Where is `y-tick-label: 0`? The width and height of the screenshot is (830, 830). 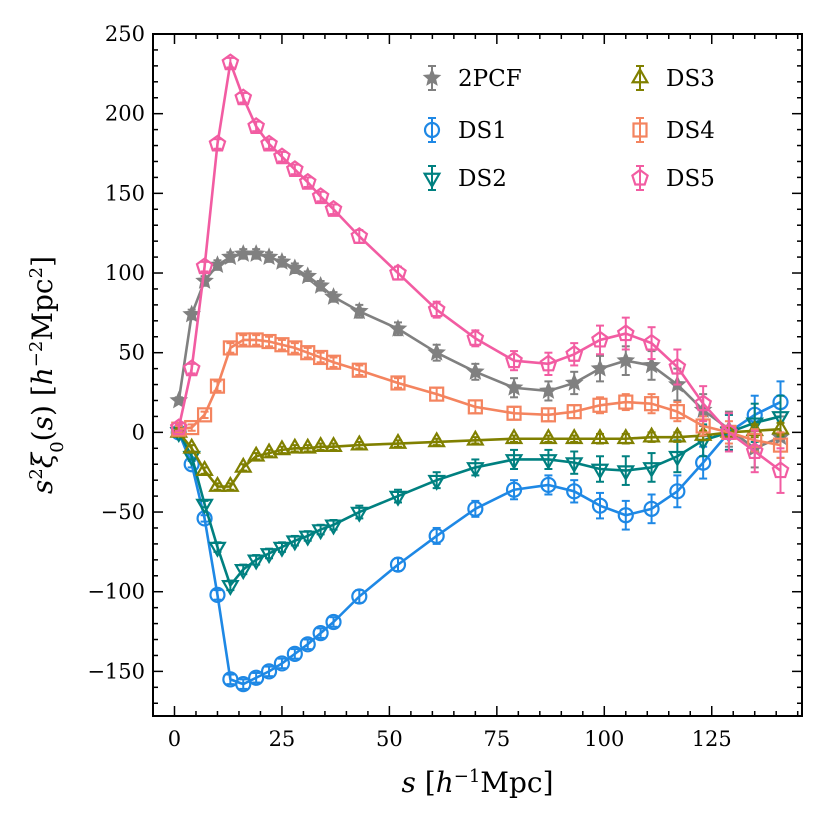
y-tick-label: 0 is located at coordinates (138, 432).